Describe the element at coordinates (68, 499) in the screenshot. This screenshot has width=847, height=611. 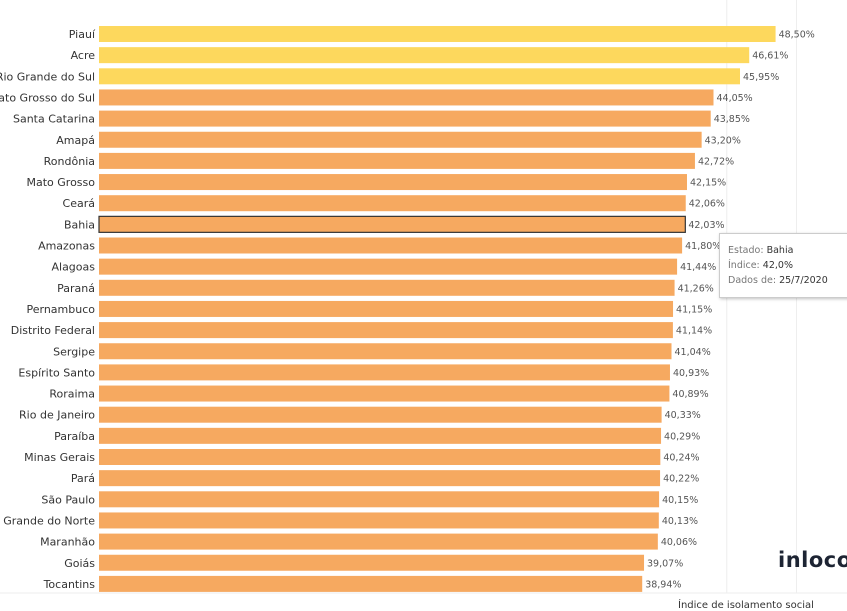
I see `category-label: São Paulo` at that location.